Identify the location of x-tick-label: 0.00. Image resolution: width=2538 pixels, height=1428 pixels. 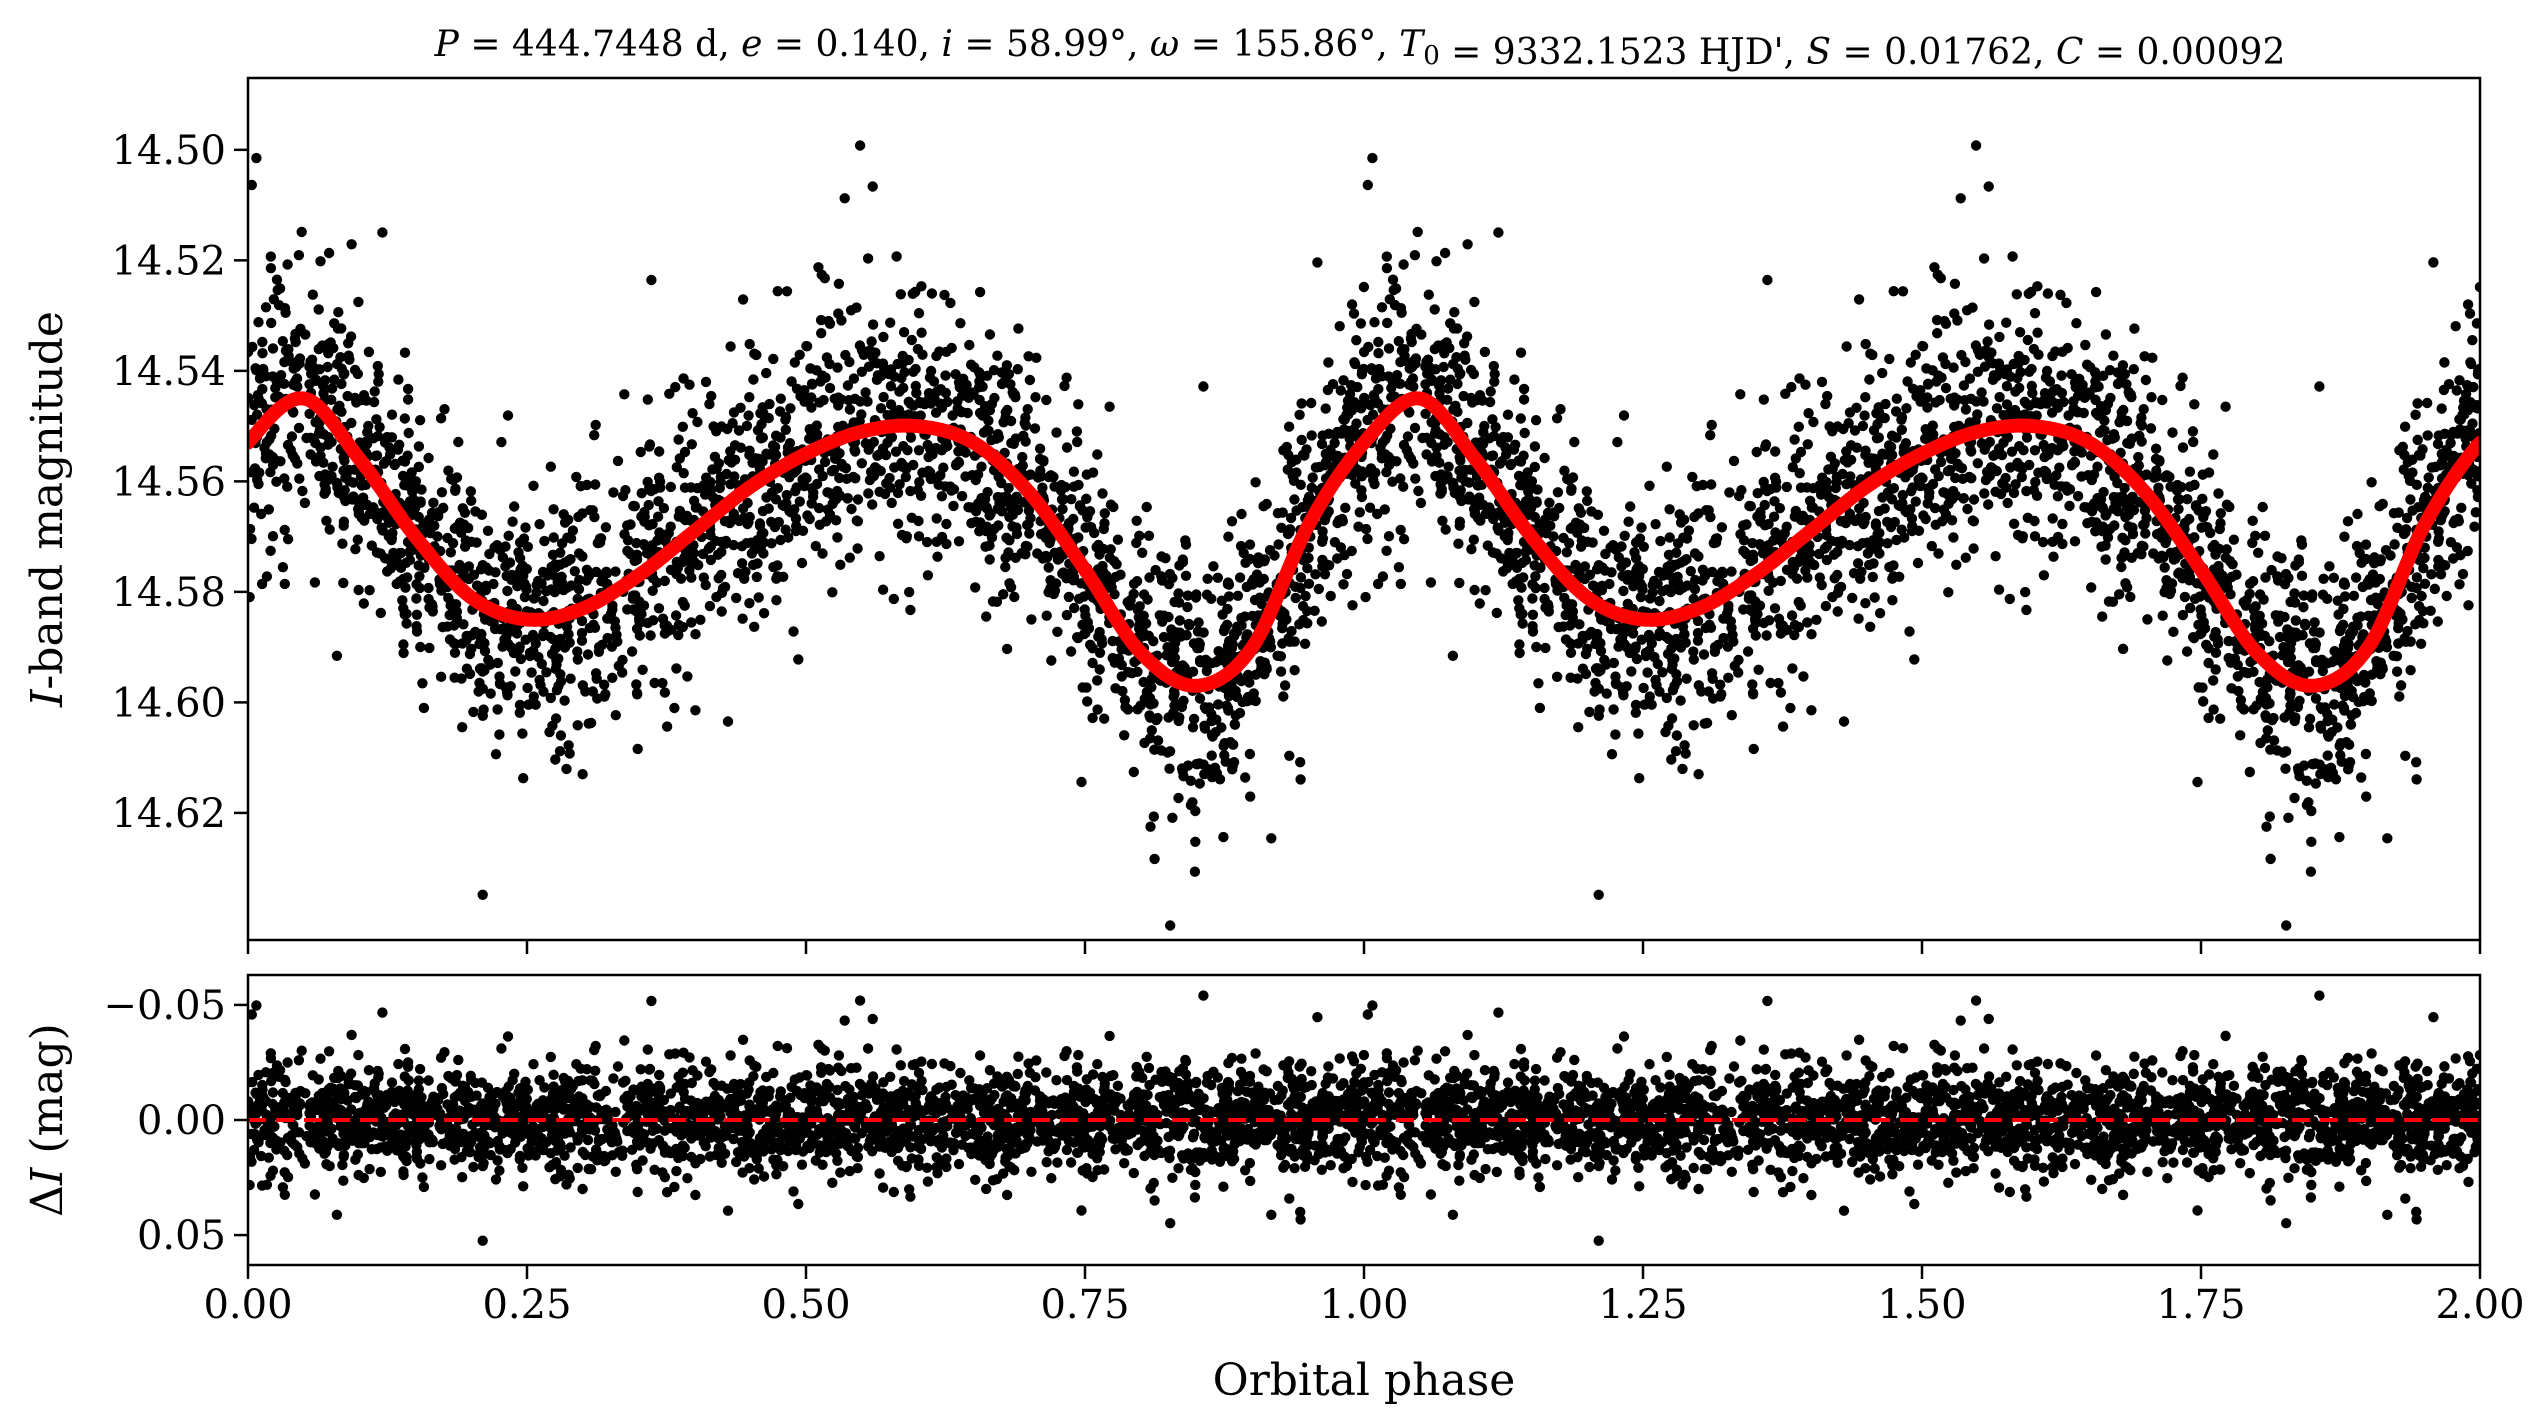
(247, 1305).